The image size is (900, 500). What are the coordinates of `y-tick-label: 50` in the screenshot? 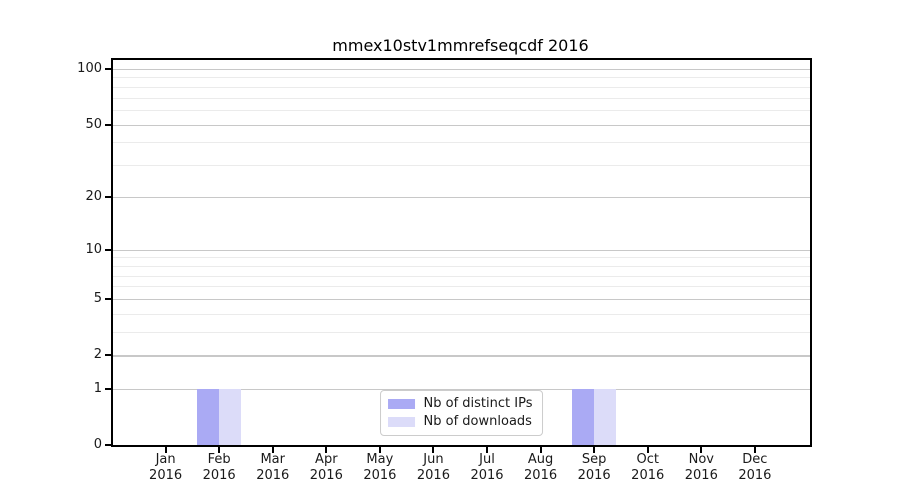 It's located at (93, 124).